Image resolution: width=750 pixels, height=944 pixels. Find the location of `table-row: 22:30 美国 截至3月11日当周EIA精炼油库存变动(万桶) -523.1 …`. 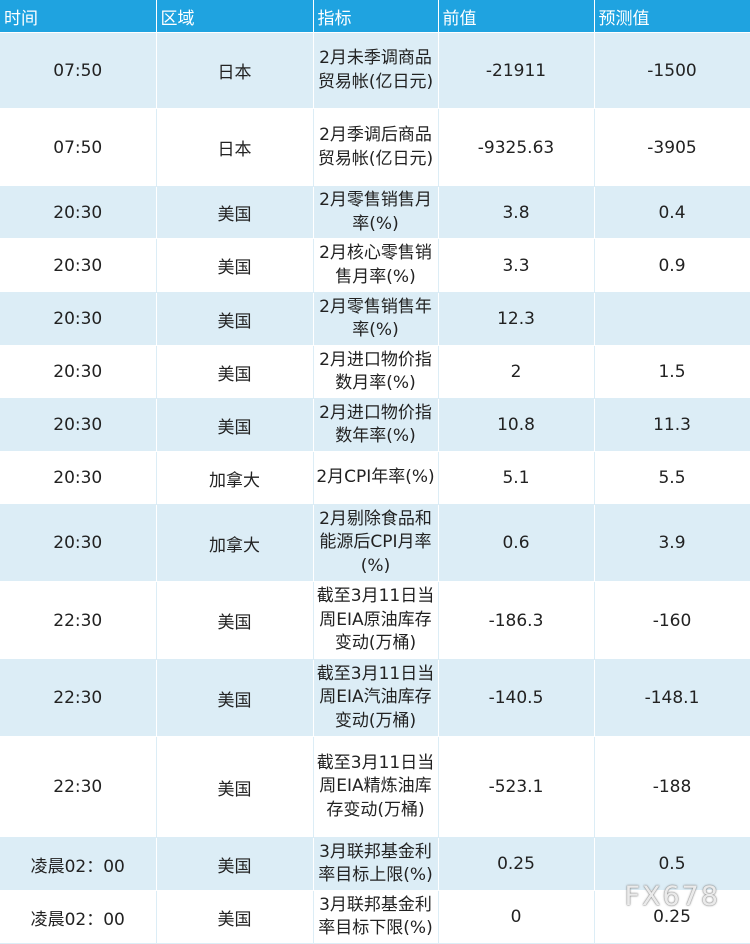

table-row: 22:30 美国 截至3月11日当周EIA精炼油库存变动(万桶) -523.1 … is located at coordinates (375, 787).